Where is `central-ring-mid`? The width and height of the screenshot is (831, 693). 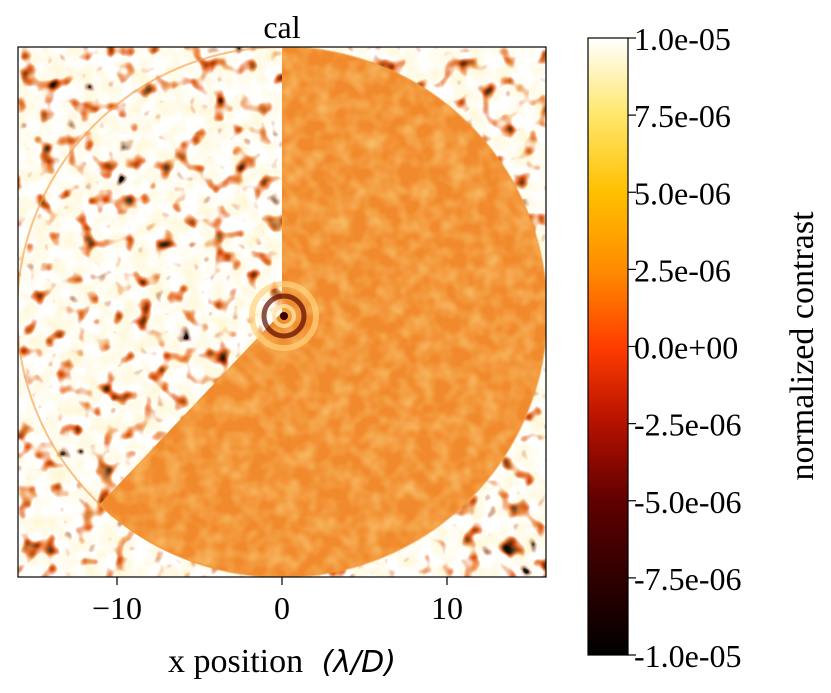 central-ring-mid is located at coordinates (284, 316).